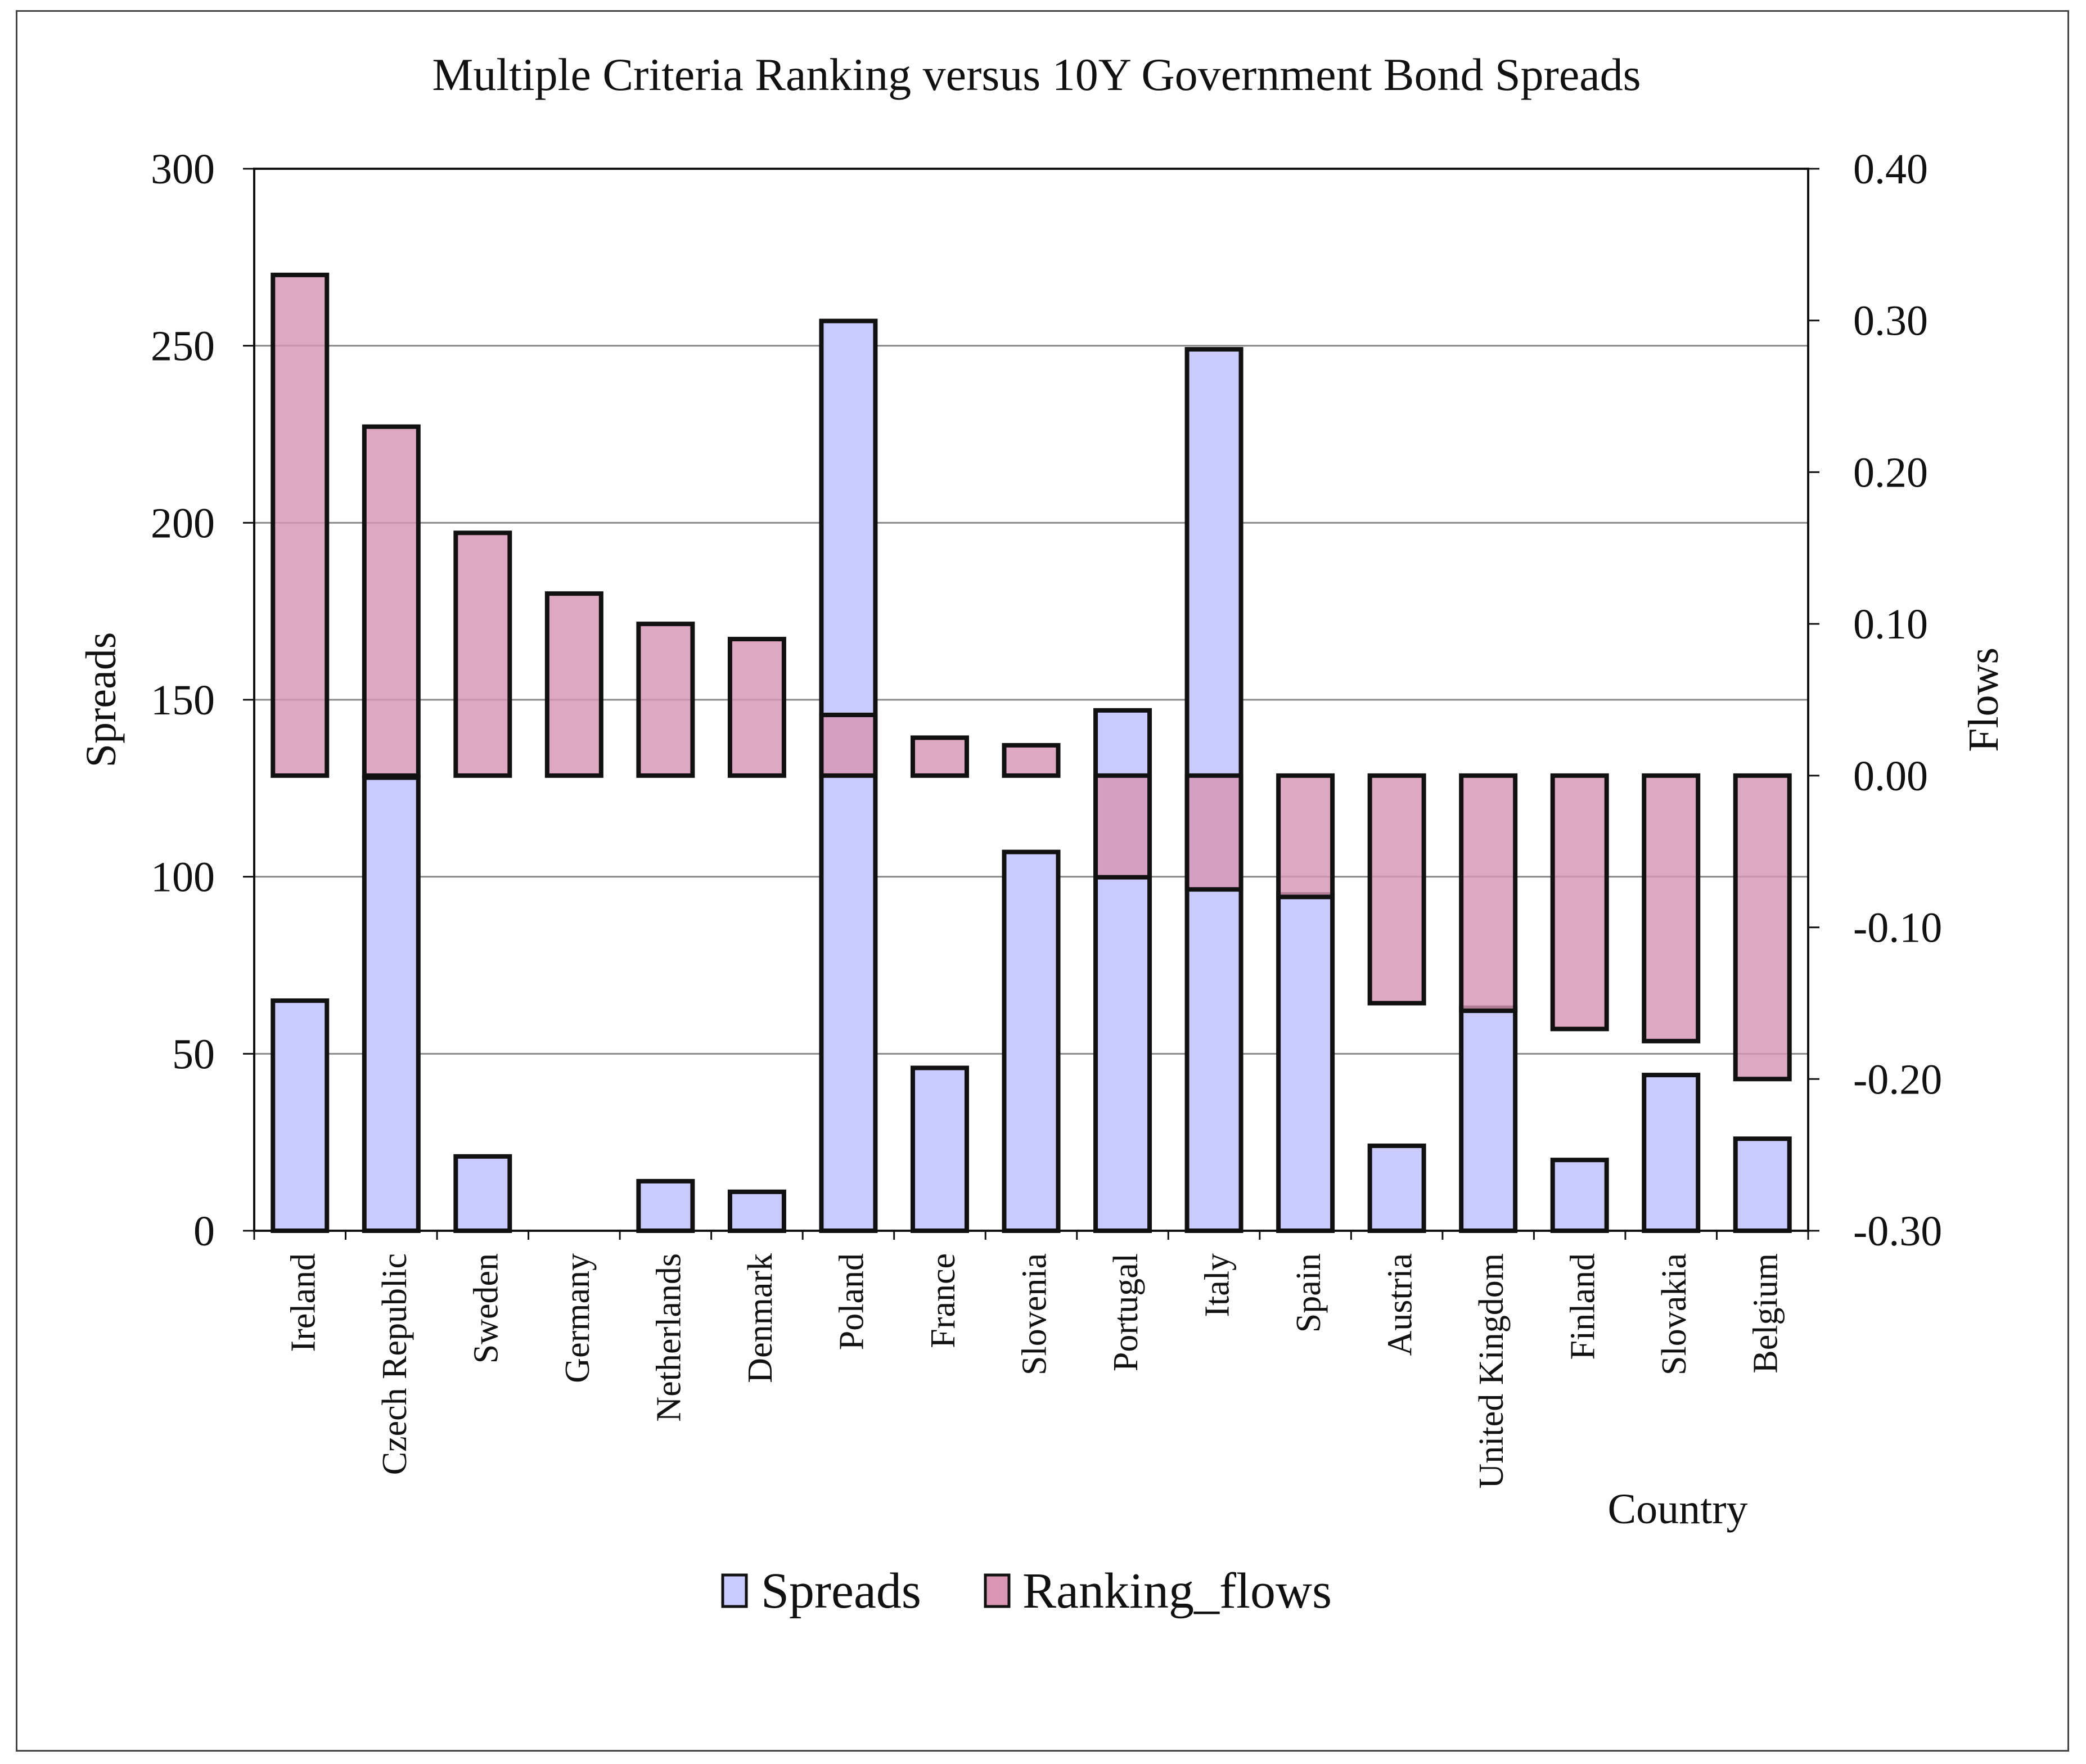 This screenshot has width=2086, height=1764. I want to click on y2-axis-title: Flows, so click(1983, 699).